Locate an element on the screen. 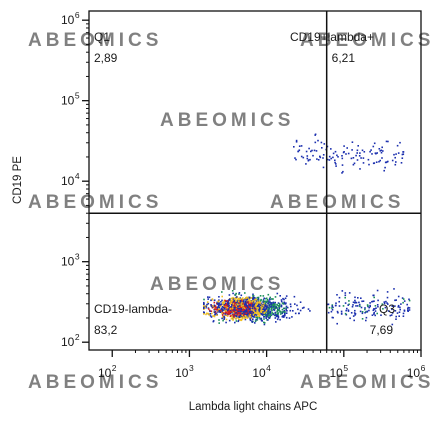  watermark-1: ABEOMICS is located at coordinates (95, 40).